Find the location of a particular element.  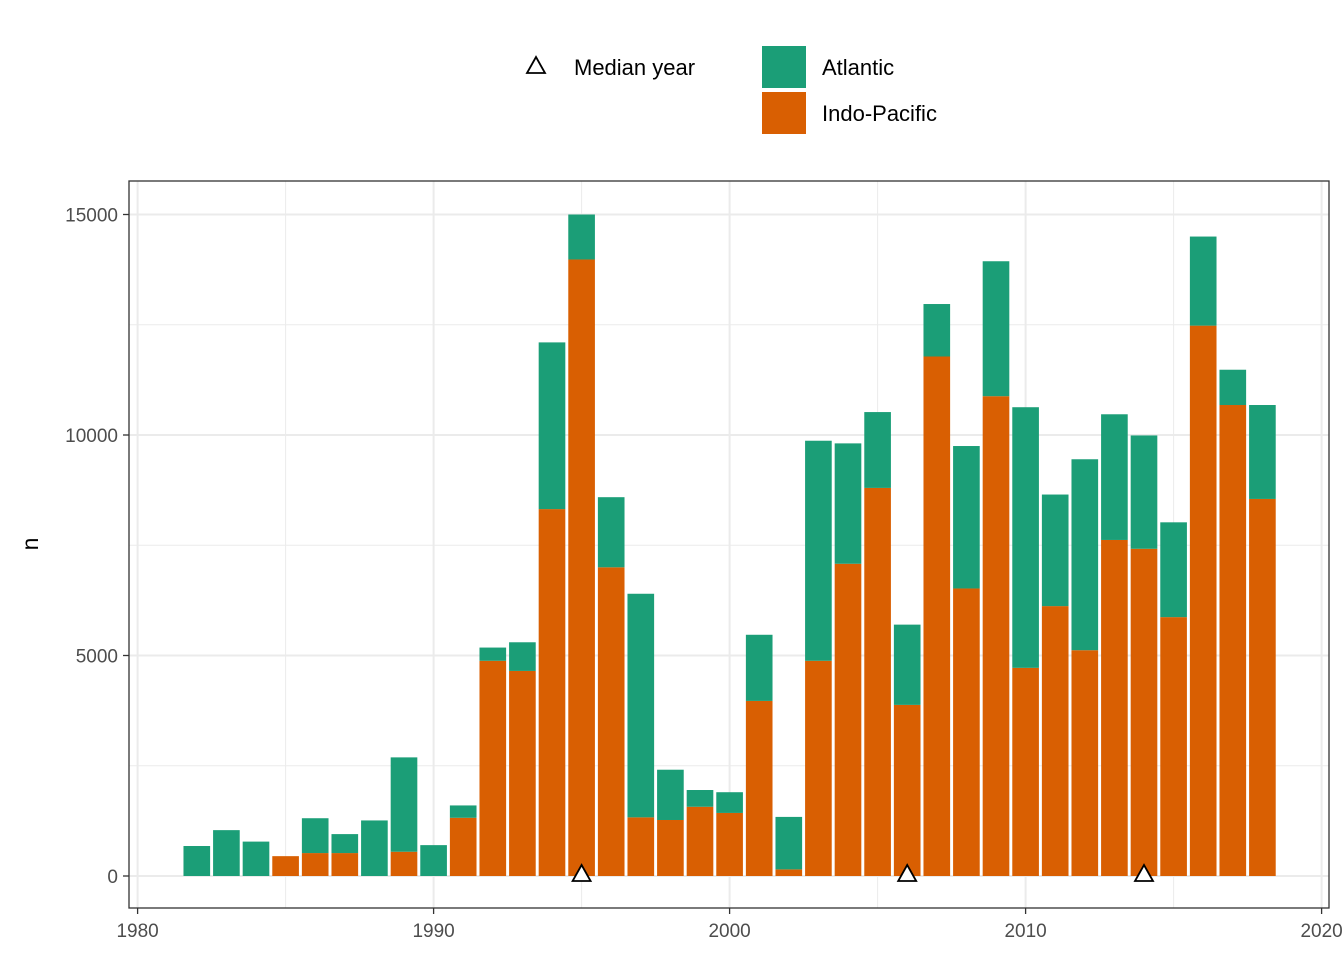

y-tick-label: 15000 is located at coordinates (91, 216).